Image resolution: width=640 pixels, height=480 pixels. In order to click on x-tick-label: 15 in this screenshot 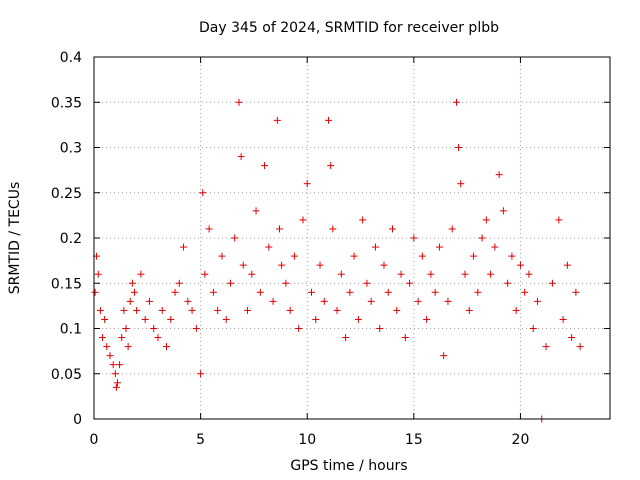, I will do `click(414, 440)`.